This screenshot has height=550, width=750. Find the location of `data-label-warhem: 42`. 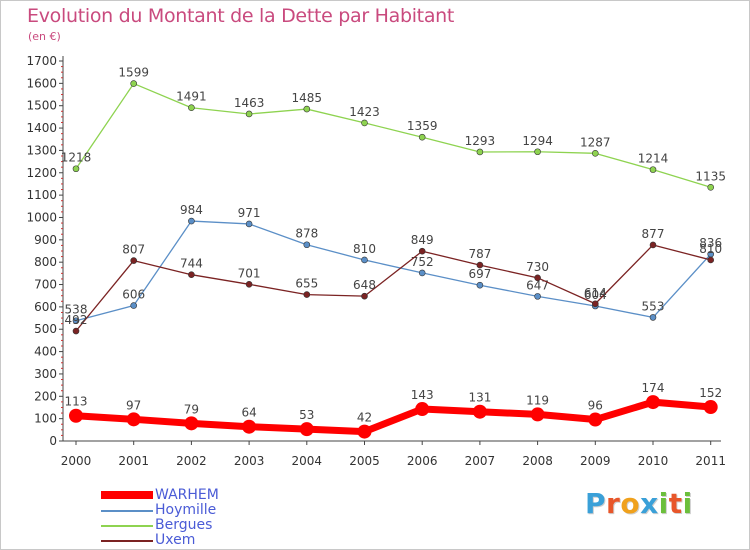

data-label-warhem: 42 is located at coordinates (364, 418).